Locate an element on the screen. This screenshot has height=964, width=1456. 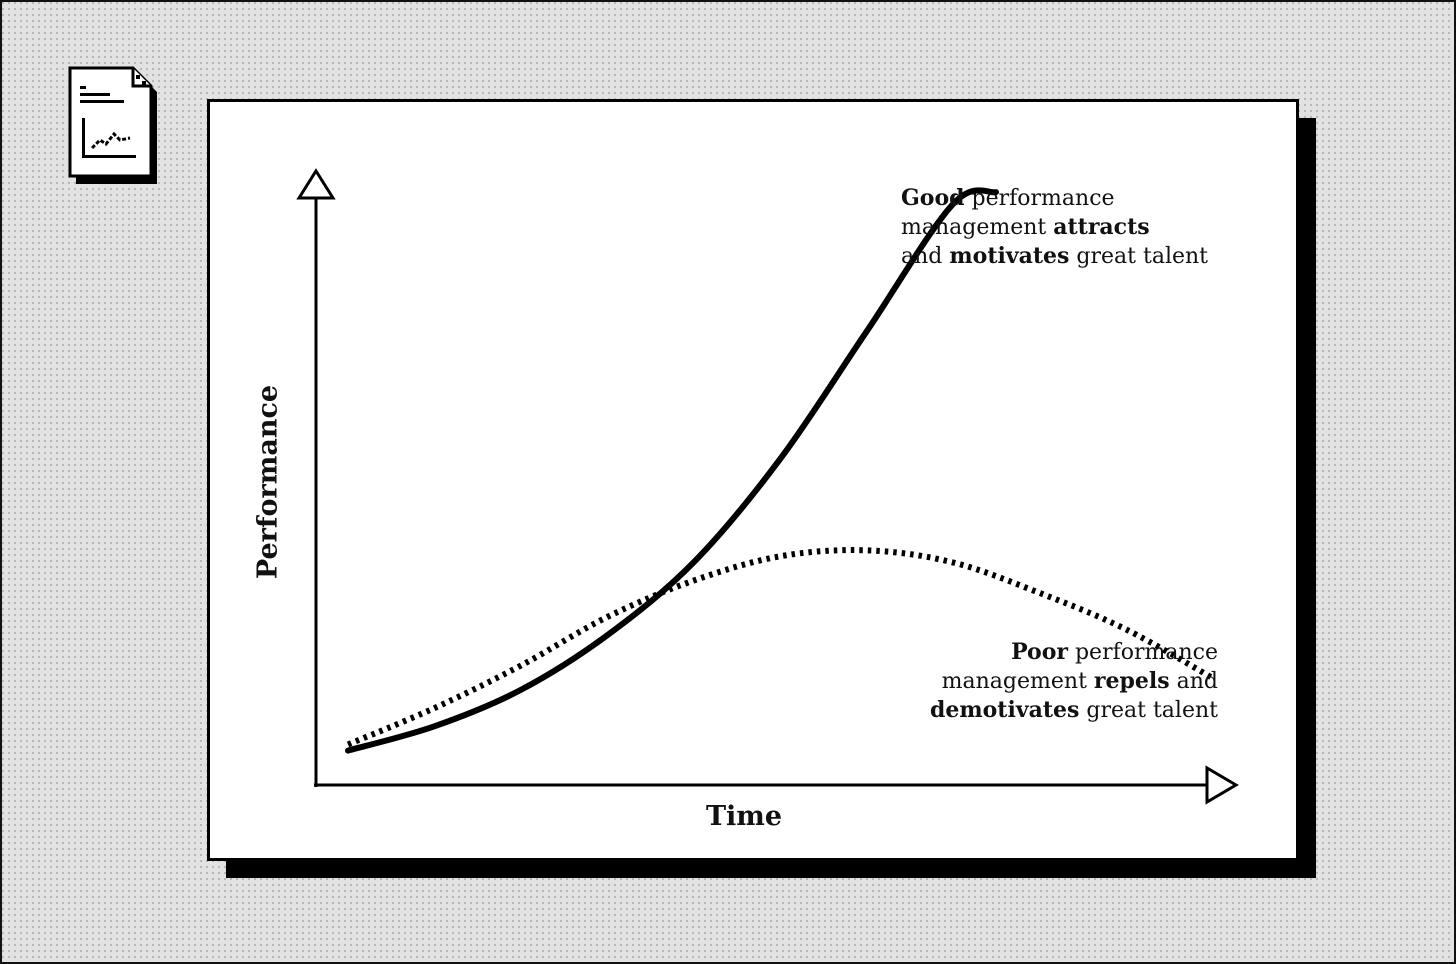
annotation-emphasis: Poor is located at coordinates (1039, 652).